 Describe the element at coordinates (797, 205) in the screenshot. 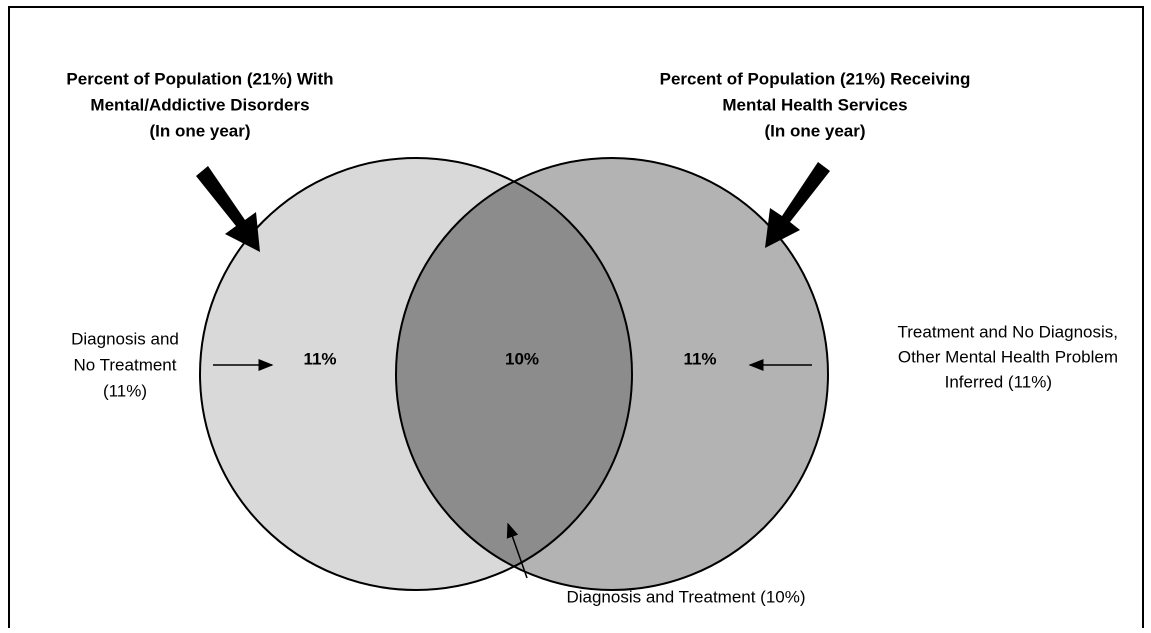

I see `right-big-arrow` at that location.